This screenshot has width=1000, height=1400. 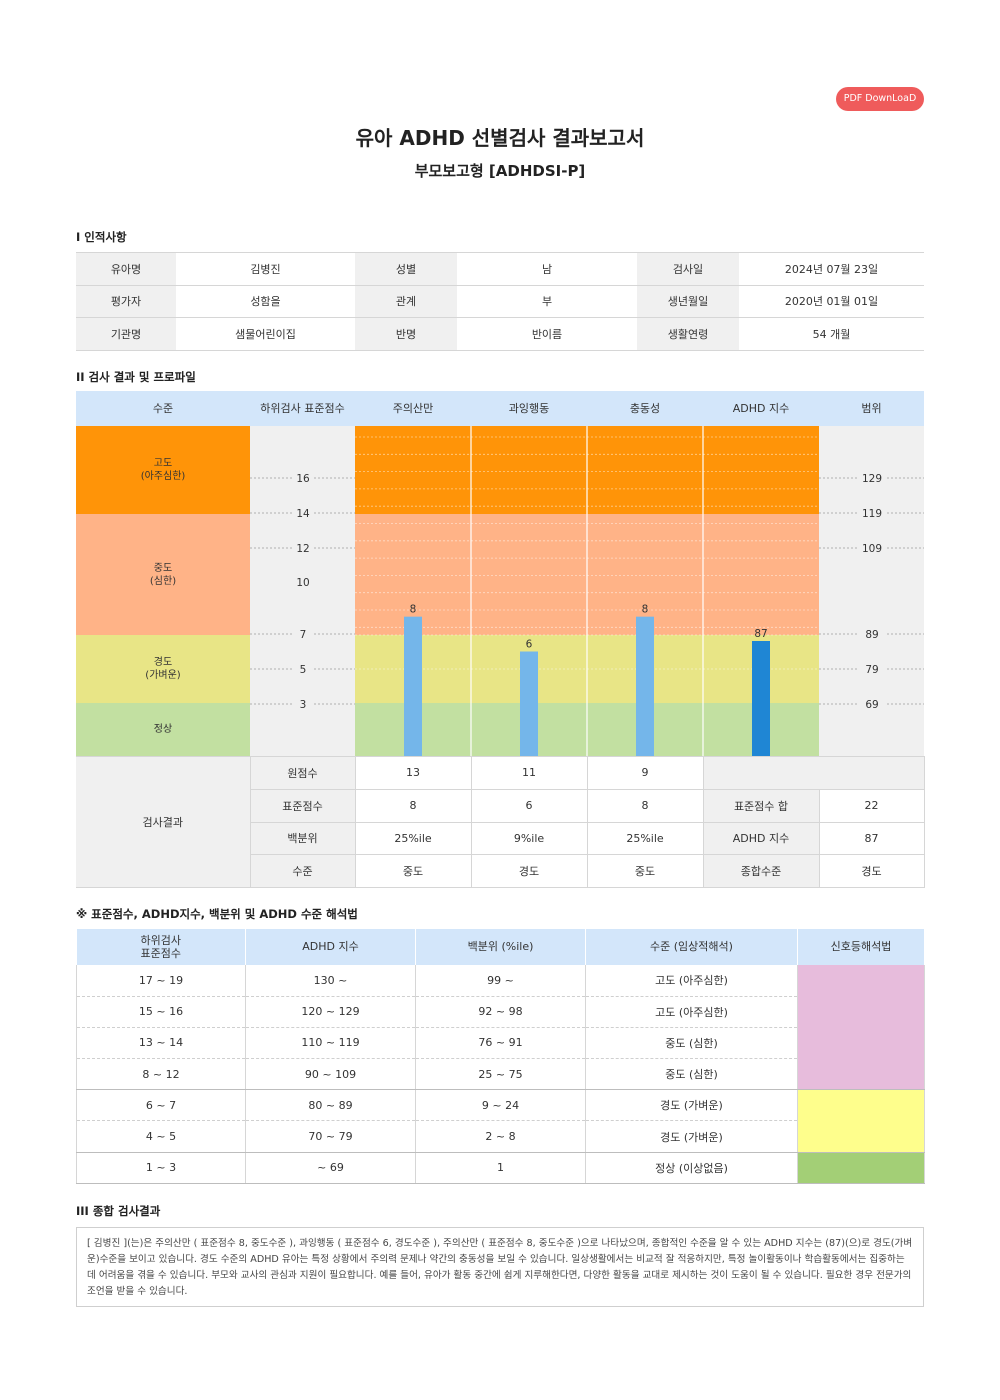 What do you see at coordinates (163, 574) in the screenshot?
I see `zone-moderate: 중도 (심한)` at bounding box center [163, 574].